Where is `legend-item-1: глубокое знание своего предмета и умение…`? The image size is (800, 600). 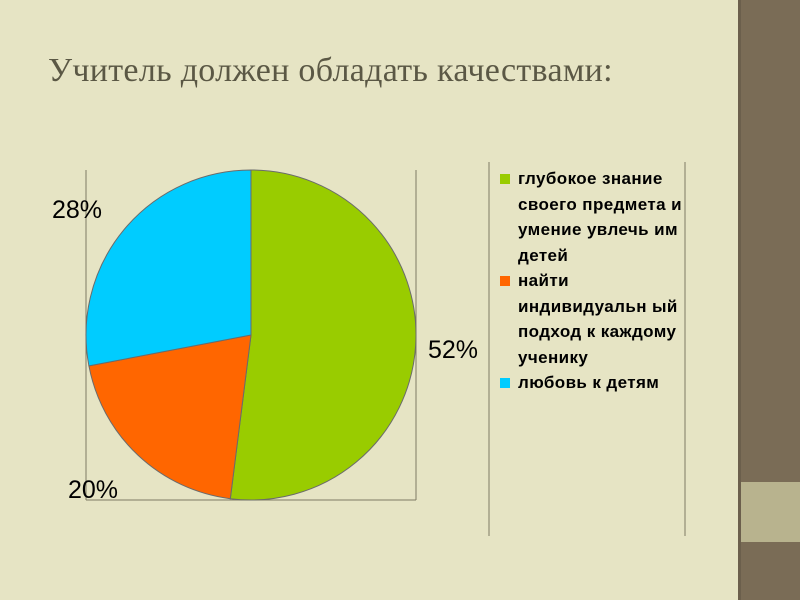 legend-item-1: глубокое знание своего предмета и умение… is located at coordinates (593, 217).